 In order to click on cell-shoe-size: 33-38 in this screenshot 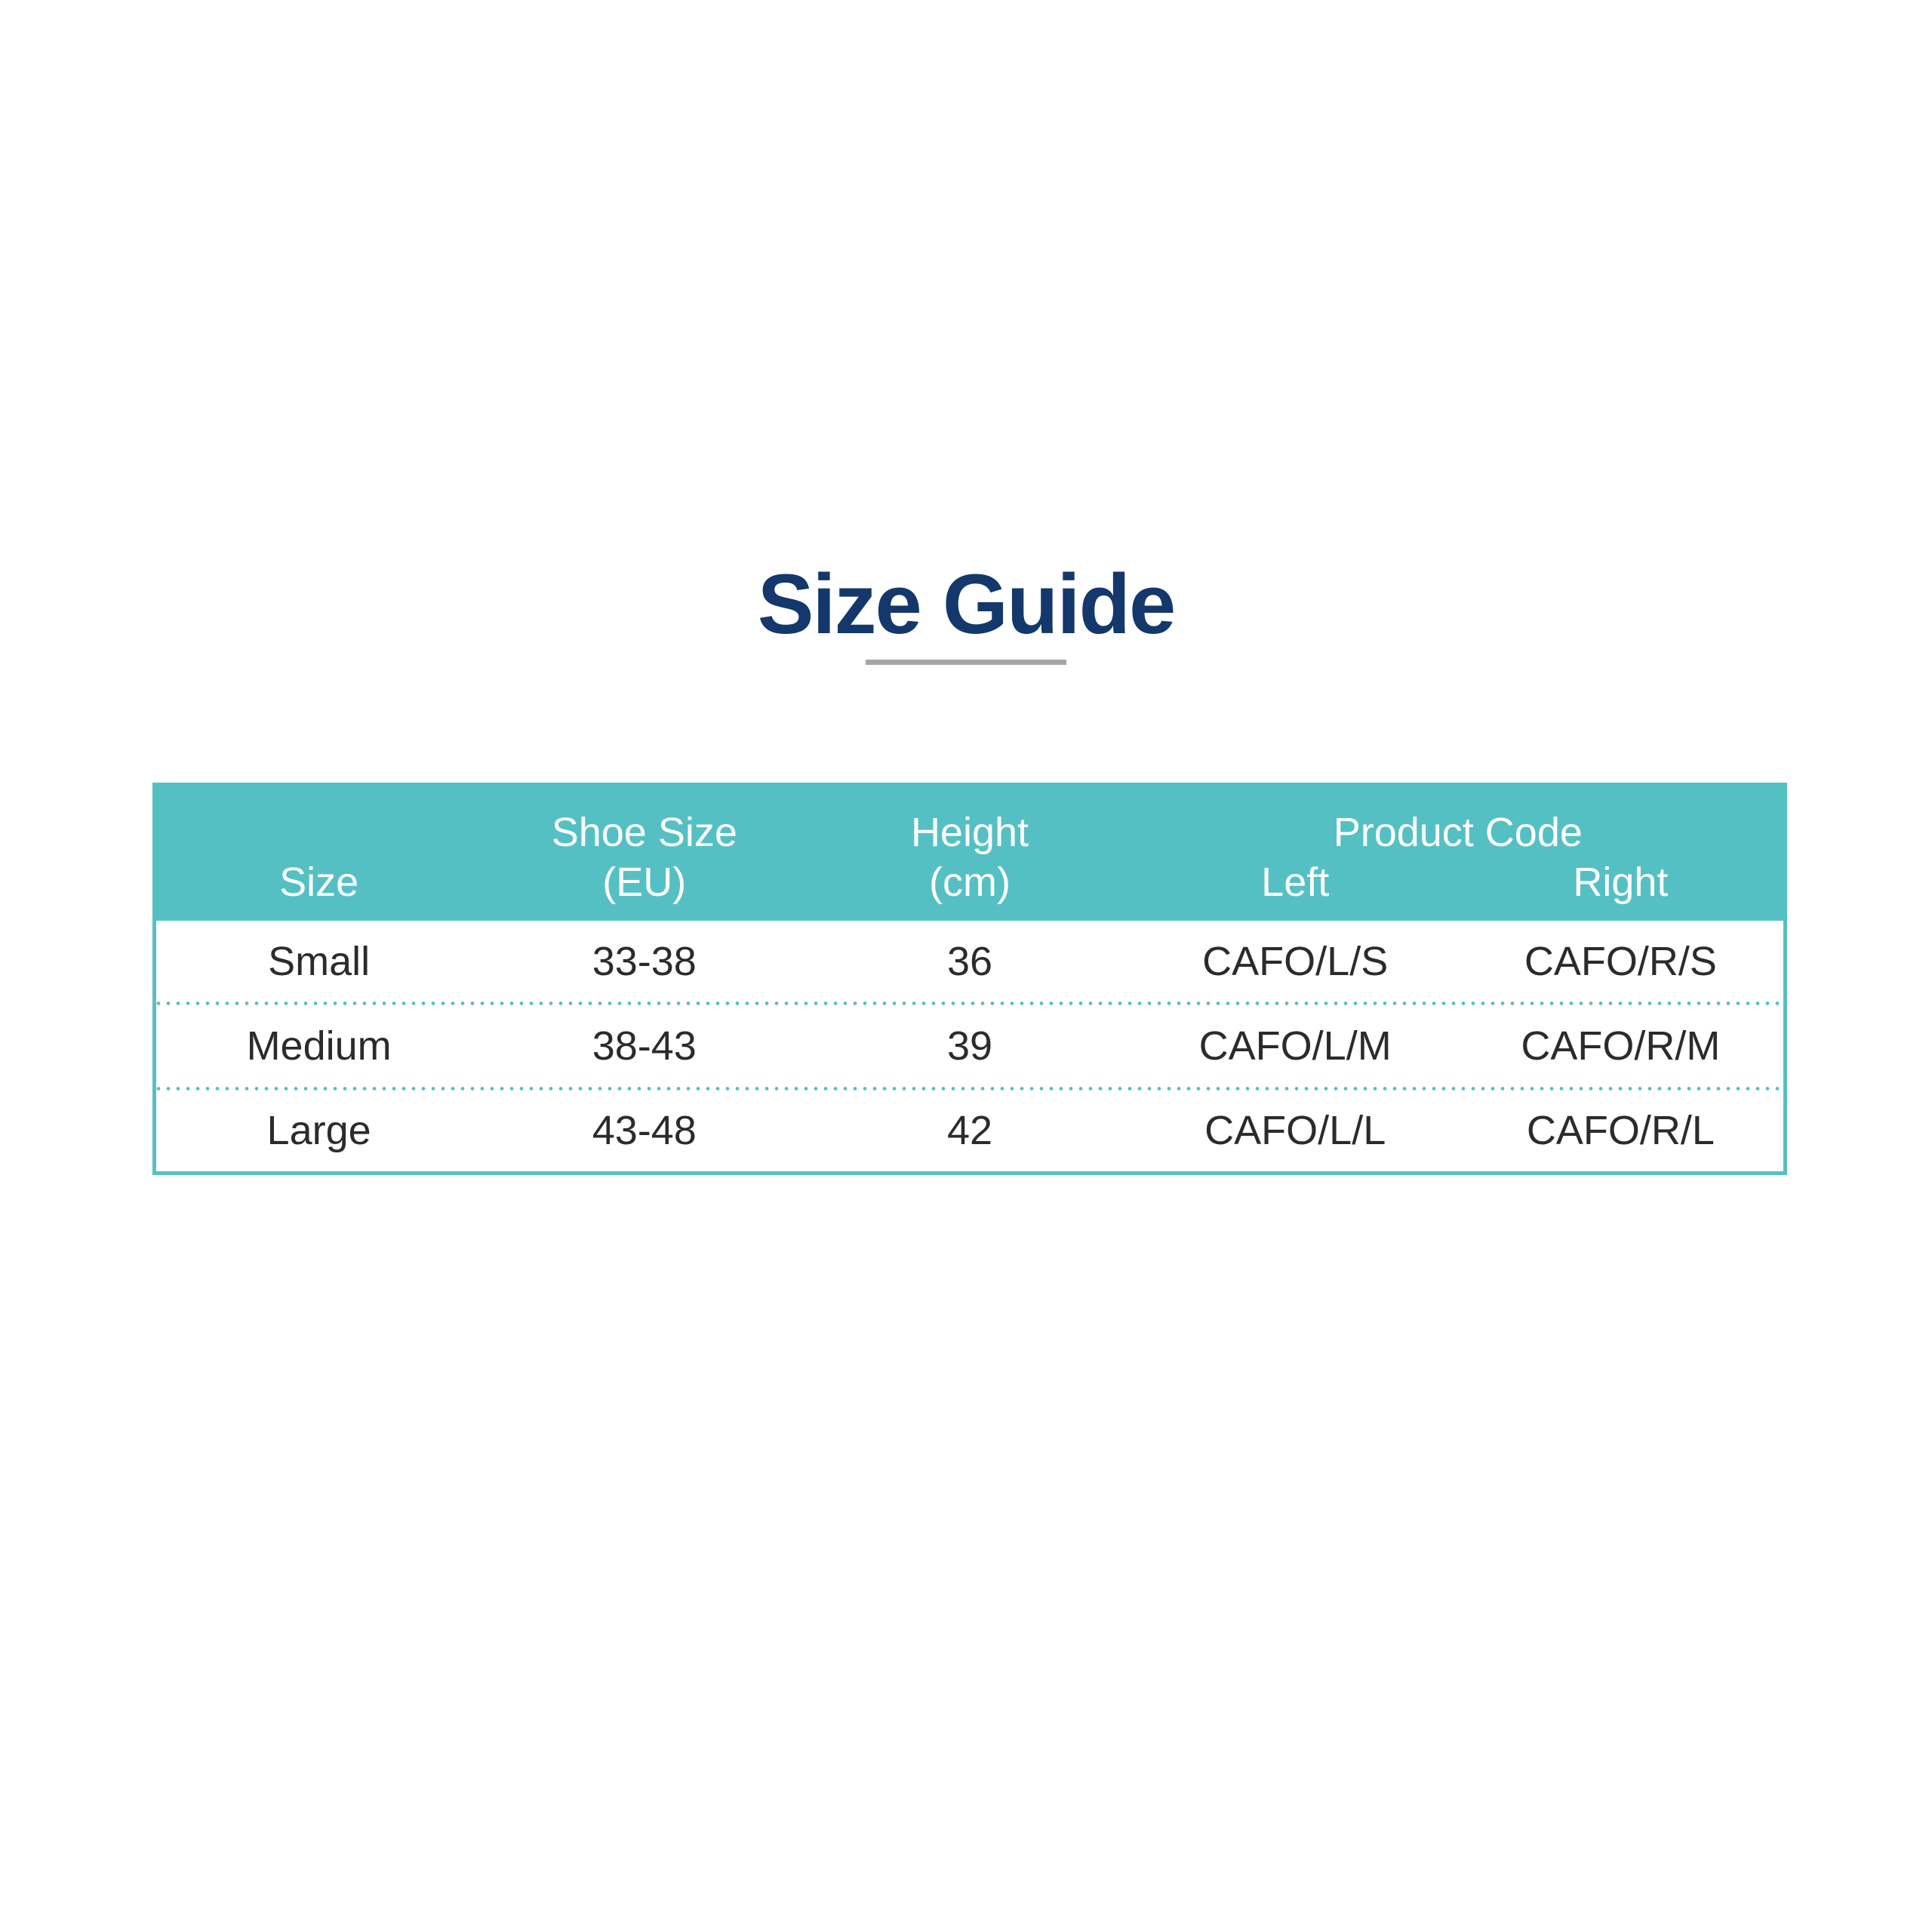, I will do `click(644, 961)`.